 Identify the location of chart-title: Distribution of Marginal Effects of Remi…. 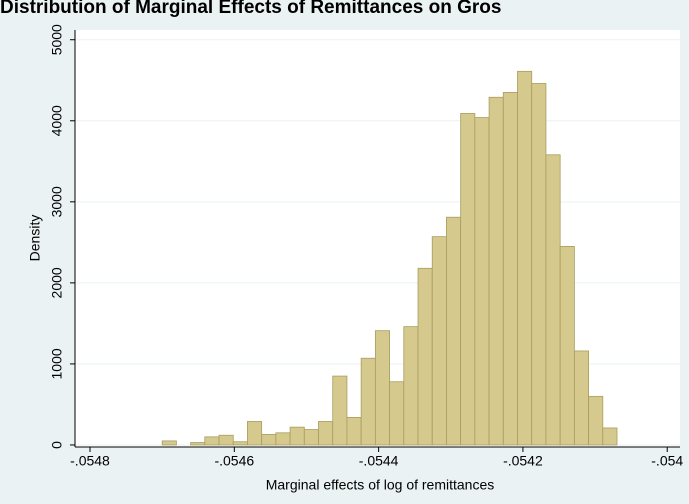
(250, 9).